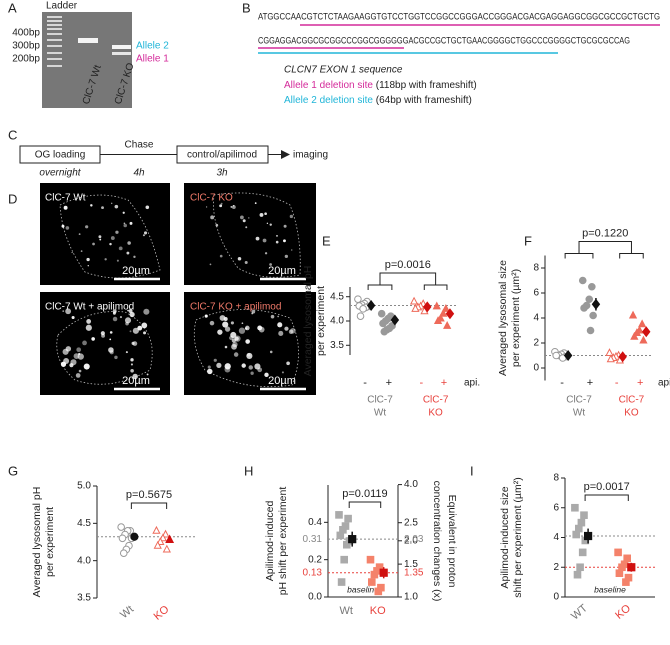 The width and height of the screenshot is (670, 645). What do you see at coordinates (12, 7) in the screenshot?
I see `panel-label: A` at bounding box center [12, 7].